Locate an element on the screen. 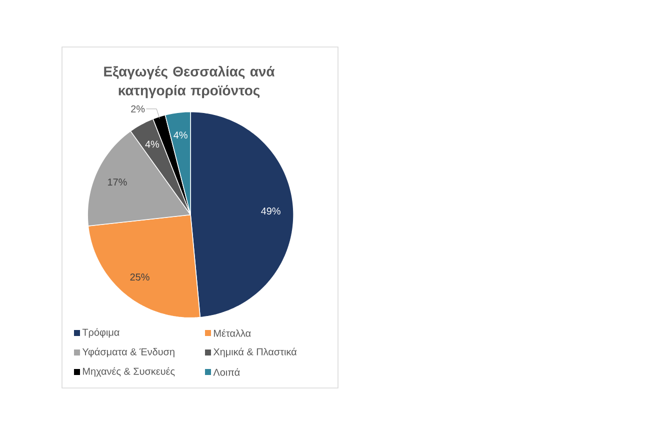 This screenshot has width=650, height=428. data-label: 49% is located at coordinates (270, 211).